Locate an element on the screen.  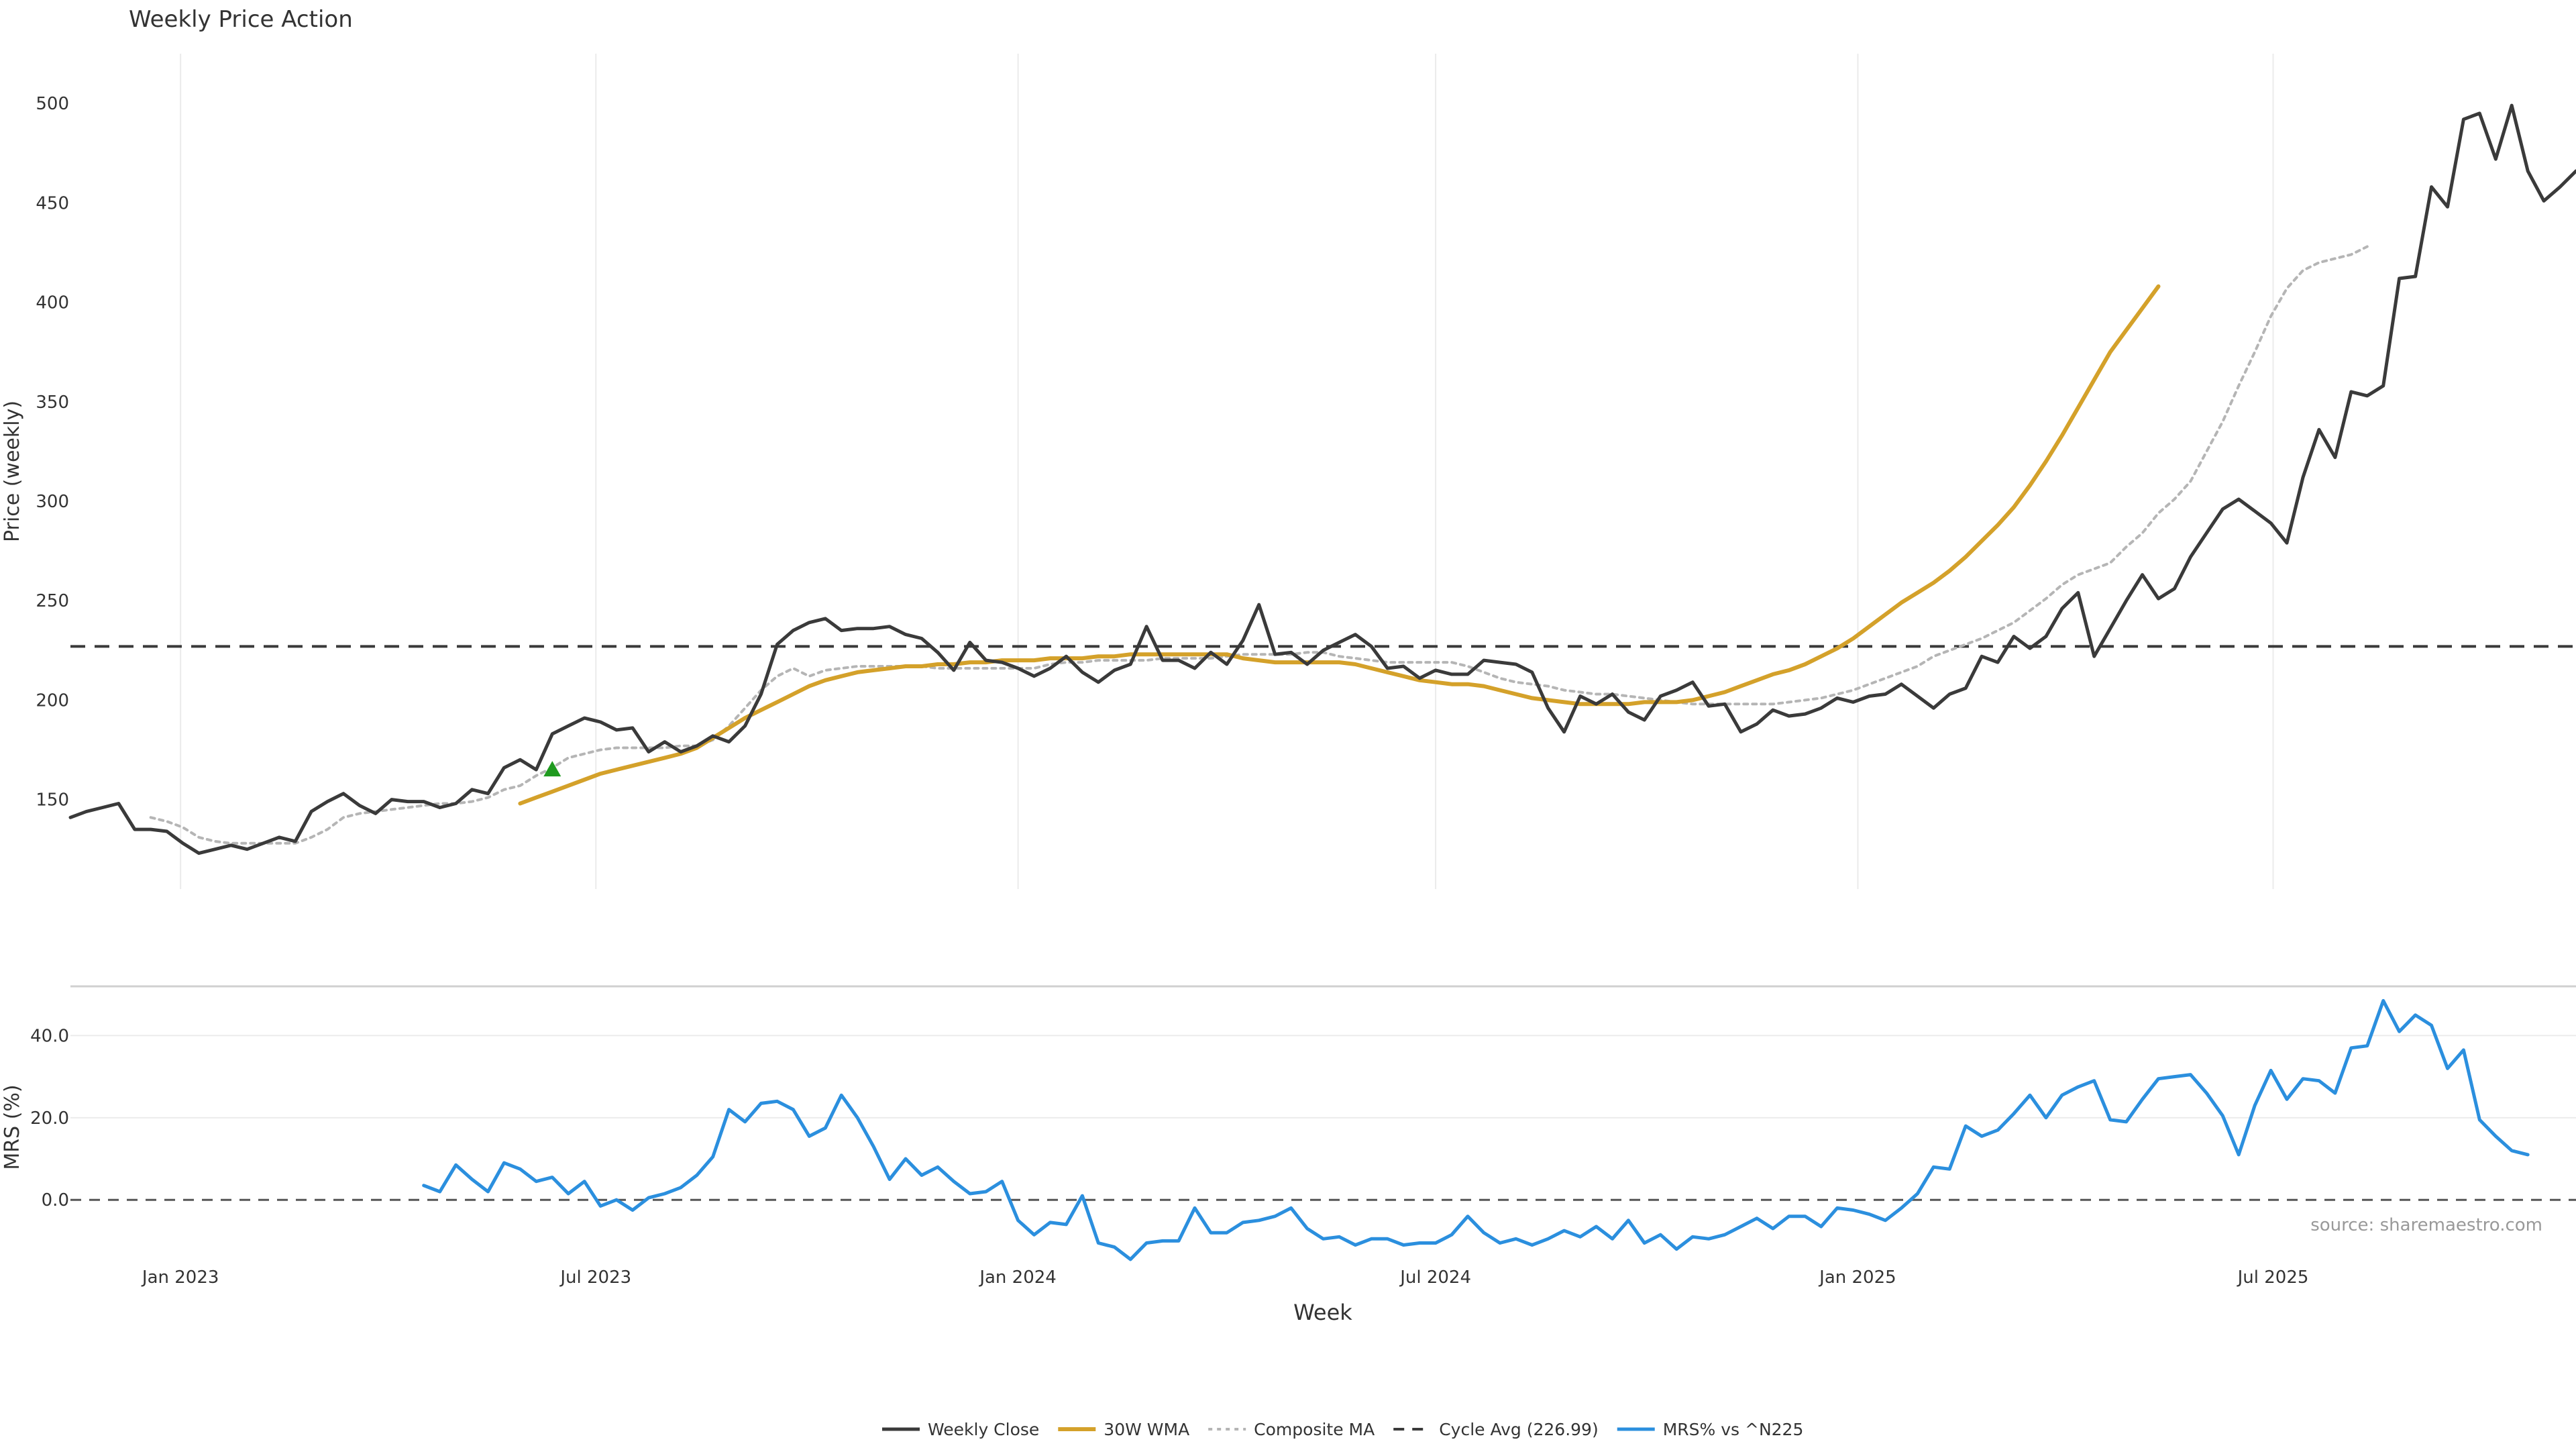
mrs-y-tick-label: 20.0 is located at coordinates (49, 1119).